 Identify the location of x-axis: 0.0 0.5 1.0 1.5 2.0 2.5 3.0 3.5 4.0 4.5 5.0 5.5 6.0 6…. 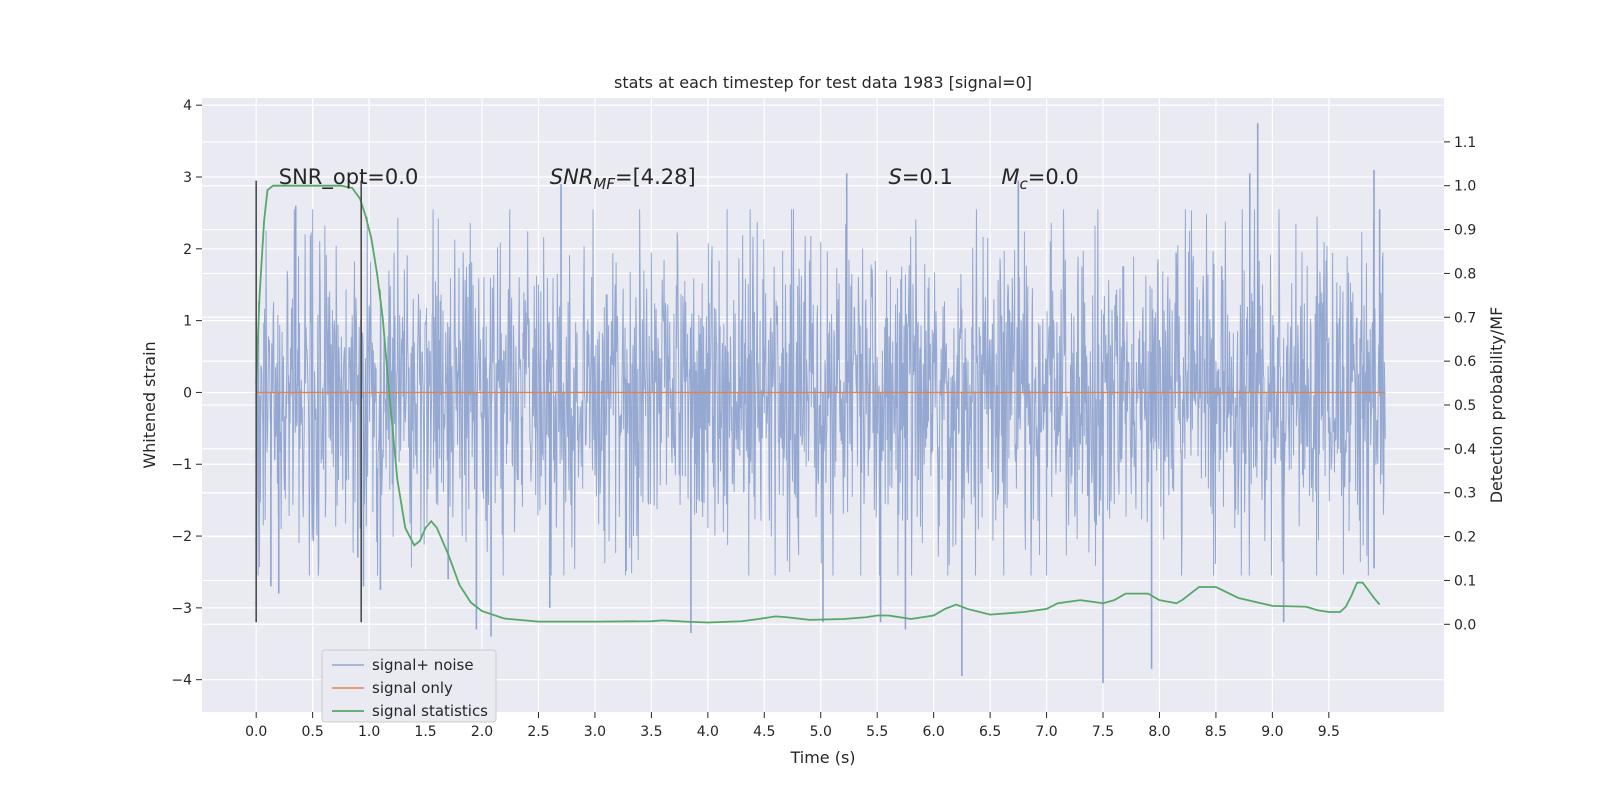
(792, 726).